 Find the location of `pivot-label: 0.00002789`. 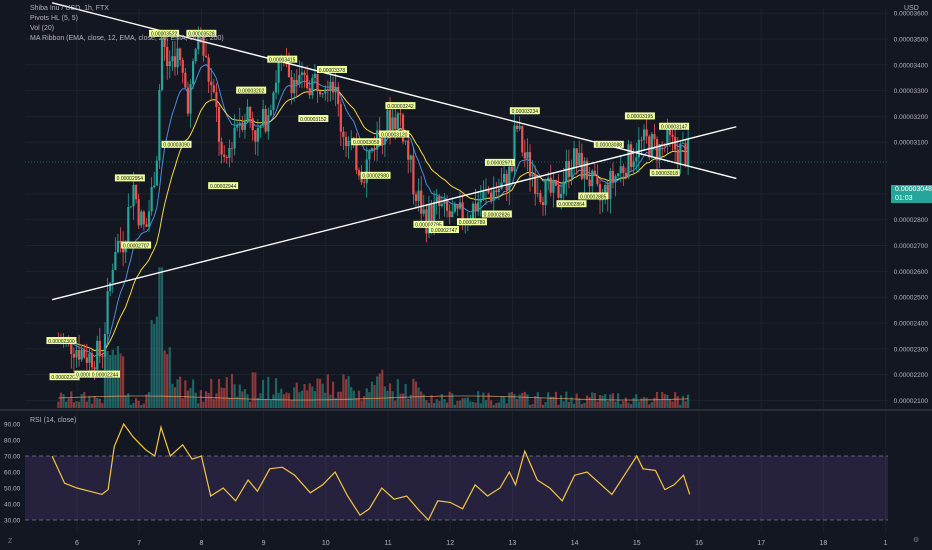

pivot-label: 0.00002789 is located at coordinates (472, 223).